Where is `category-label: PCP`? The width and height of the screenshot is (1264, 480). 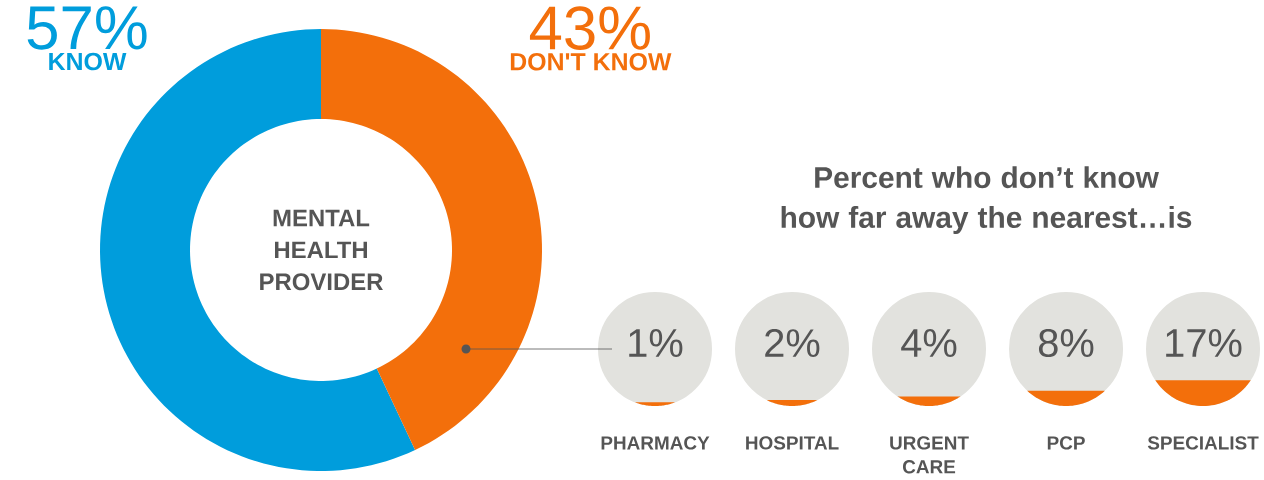 category-label: PCP is located at coordinates (1066, 443).